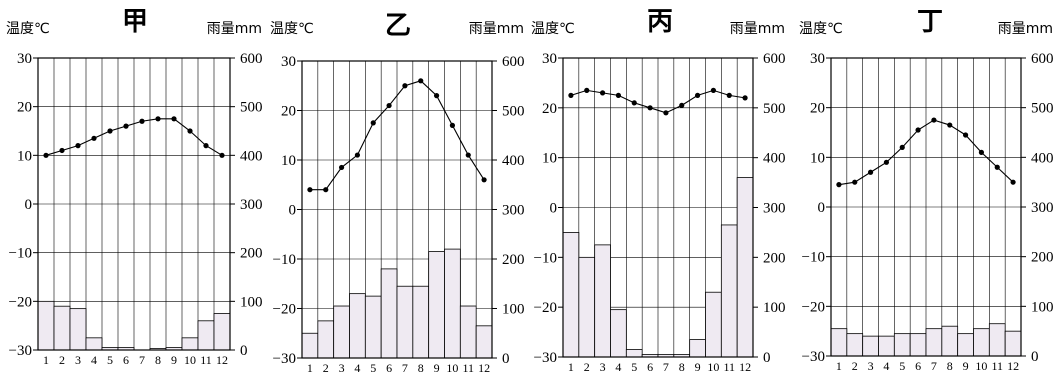 The width and height of the screenshot is (1064, 374). What do you see at coordinates (934, 366) in the screenshot?
I see `chart-4-x-tick-label: 7` at bounding box center [934, 366].